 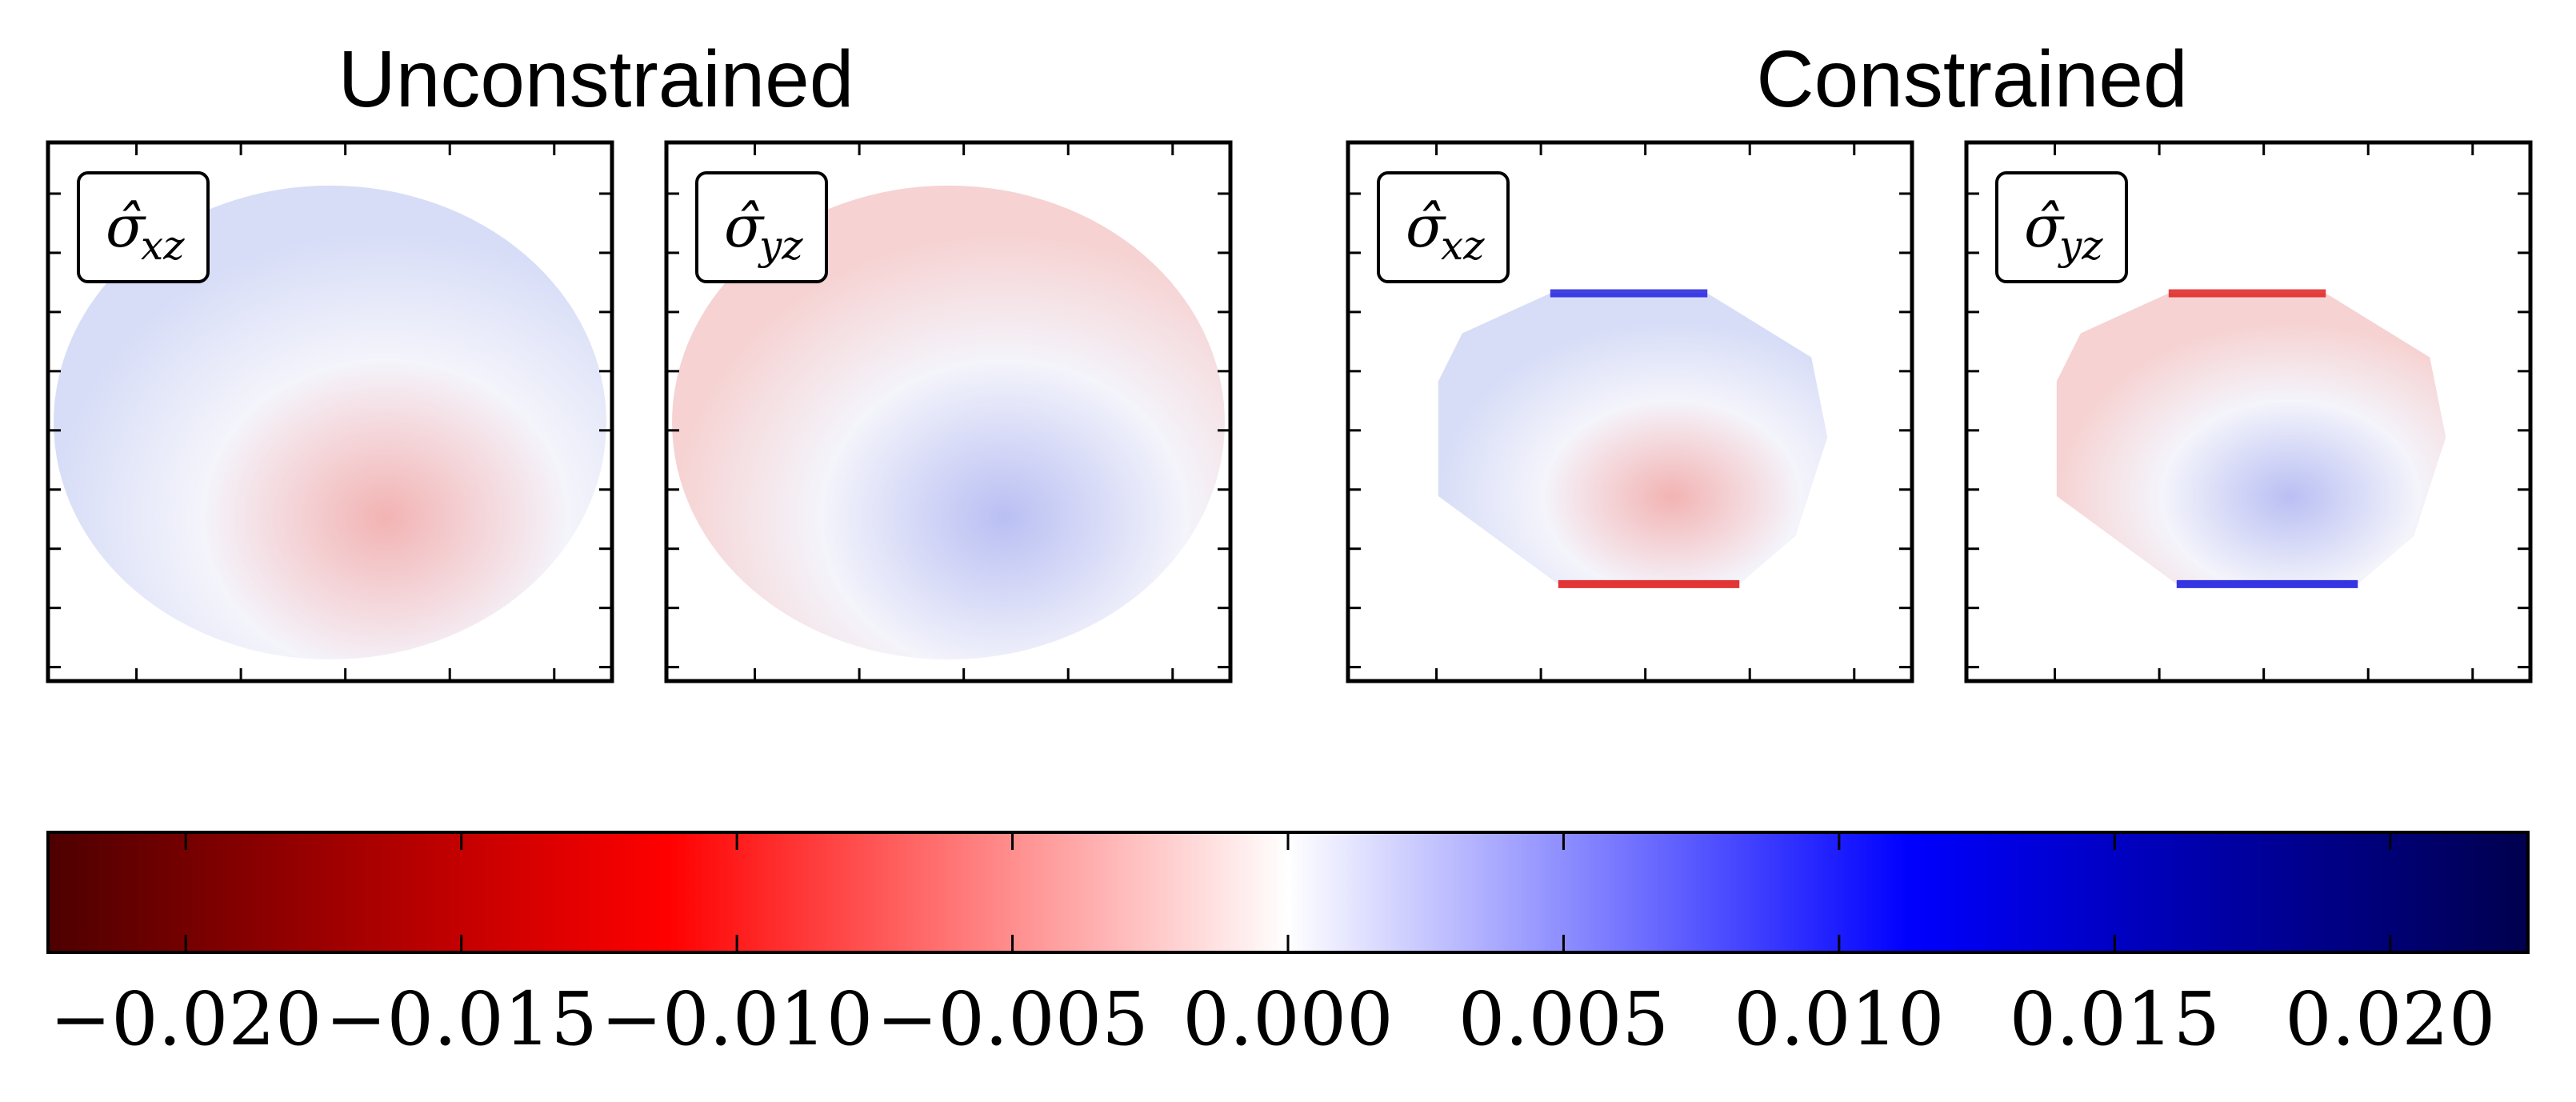 I want to click on colorbar-tick-label: −0.010, so click(x=737, y=1019).